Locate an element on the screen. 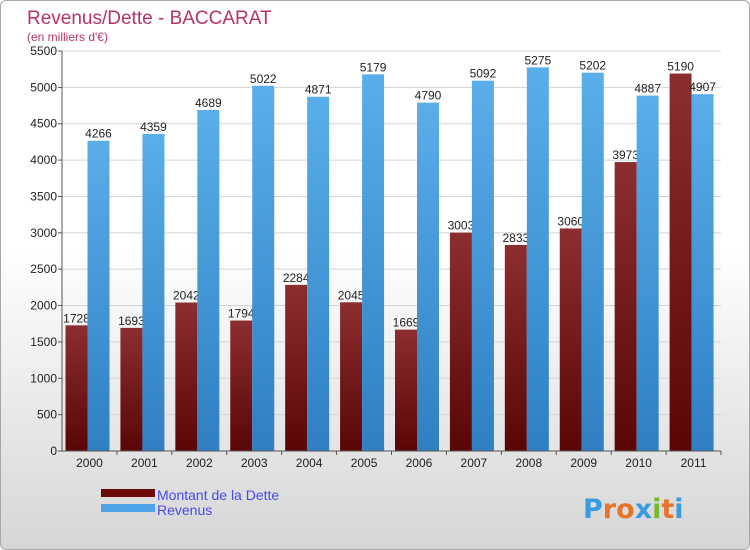  y-tick-label: 500 is located at coordinates (47, 415).